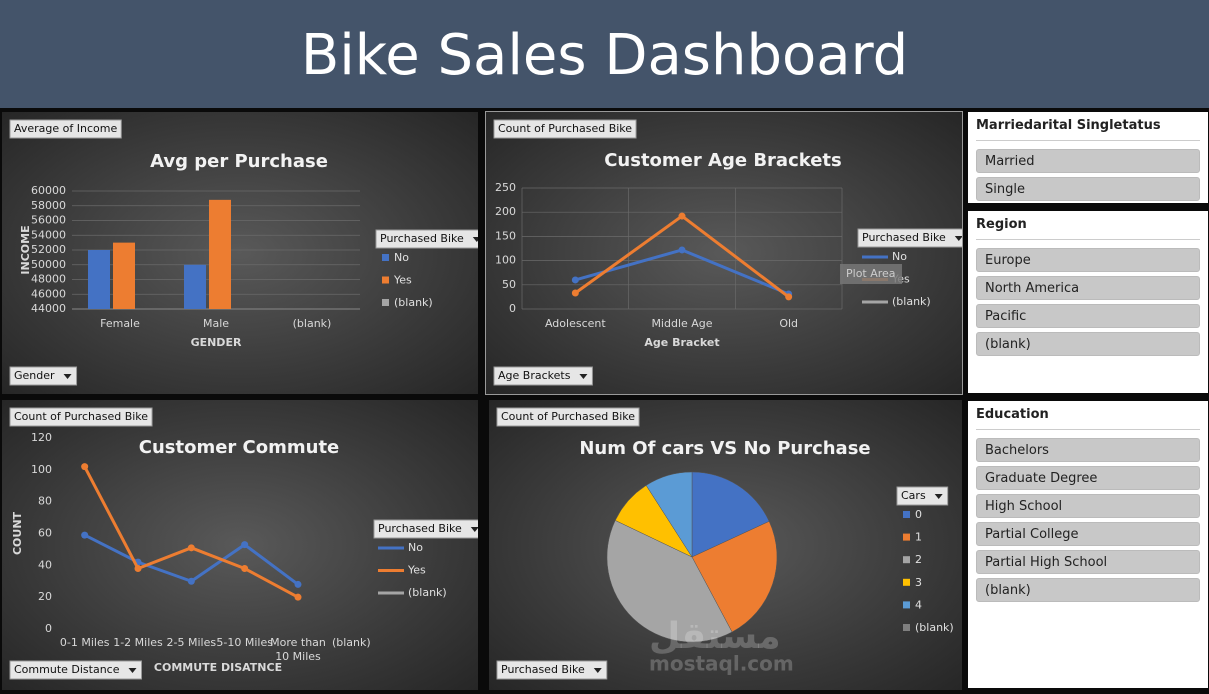 The height and width of the screenshot is (694, 1209). Describe the element at coordinates (1088, 478) in the screenshot. I see `slicer-item: Graduate Degree` at that location.